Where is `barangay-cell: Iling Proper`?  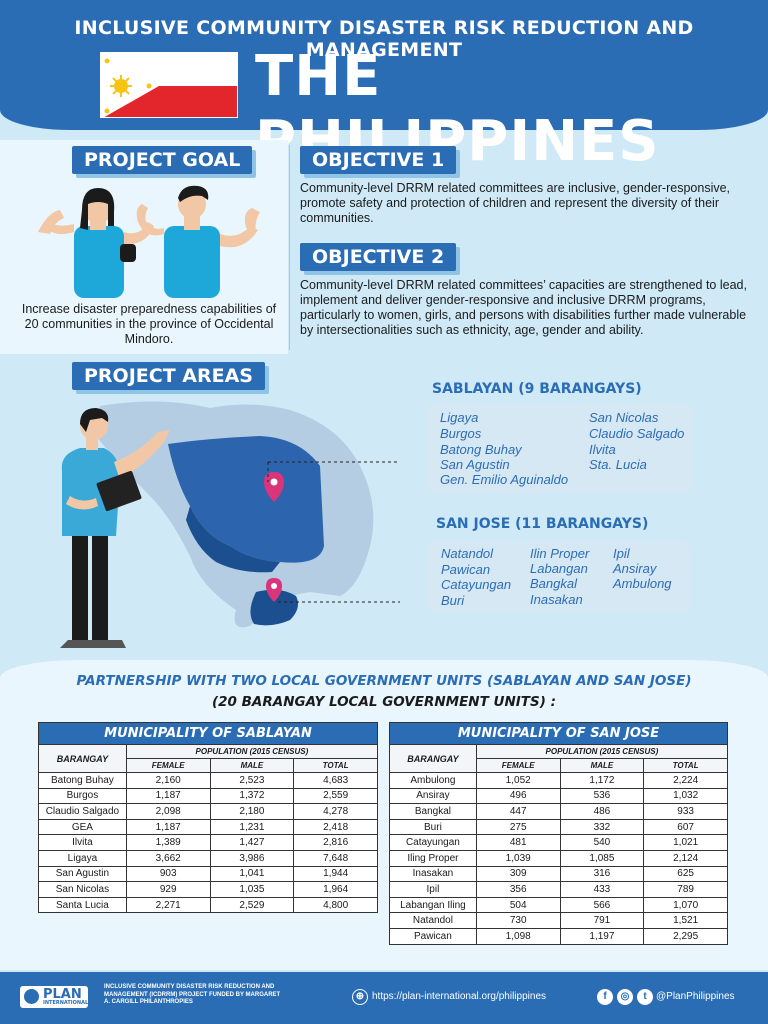 barangay-cell: Iling Proper is located at coordinates (433, 858).